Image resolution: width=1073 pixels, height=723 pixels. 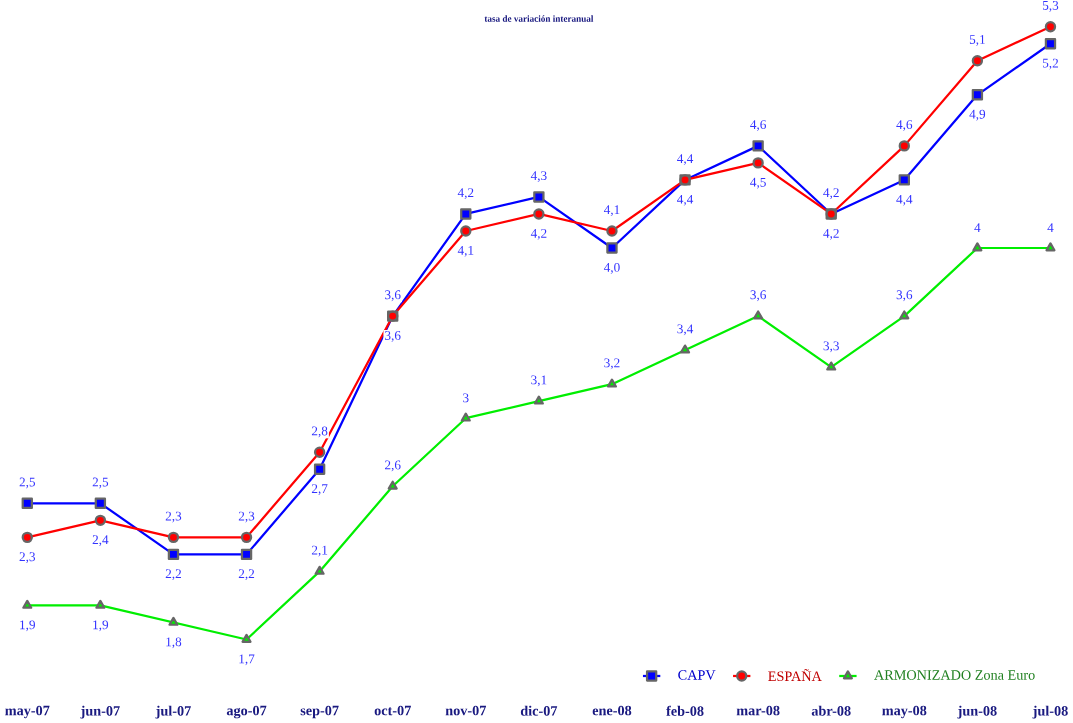 What do you see at coordinates (27, 712) in the screenshot?
I see `x-tick-label: may-07` at bounding box center [27, 712].